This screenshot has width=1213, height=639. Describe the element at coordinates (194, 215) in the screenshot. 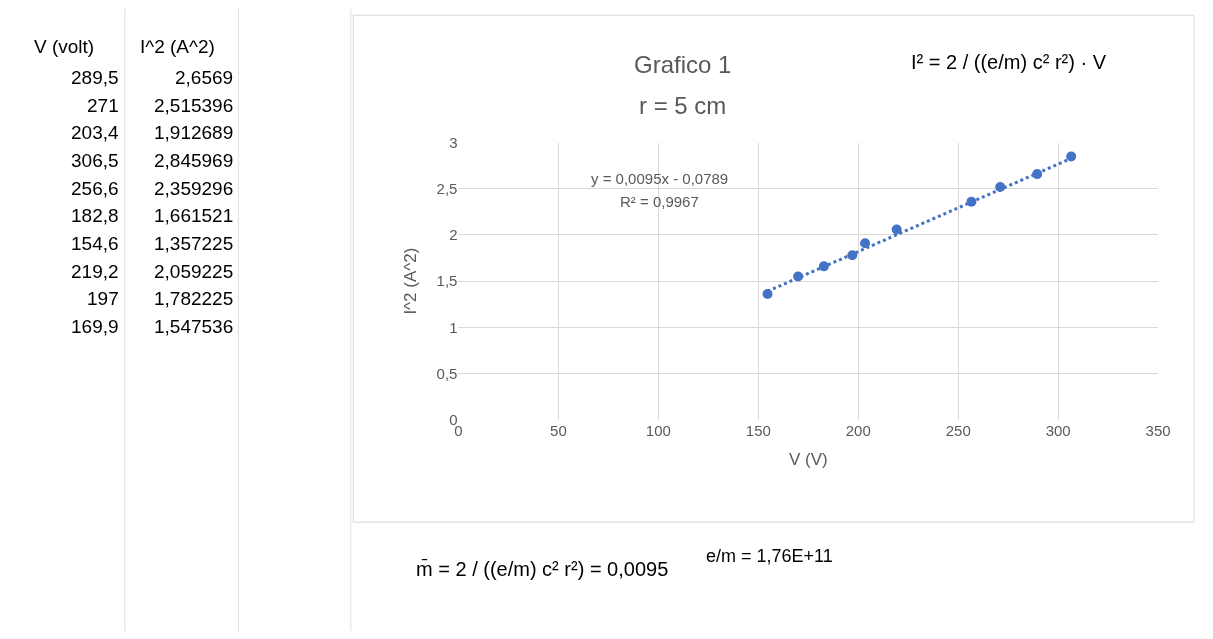

I see `text: 1,661521` at that location.